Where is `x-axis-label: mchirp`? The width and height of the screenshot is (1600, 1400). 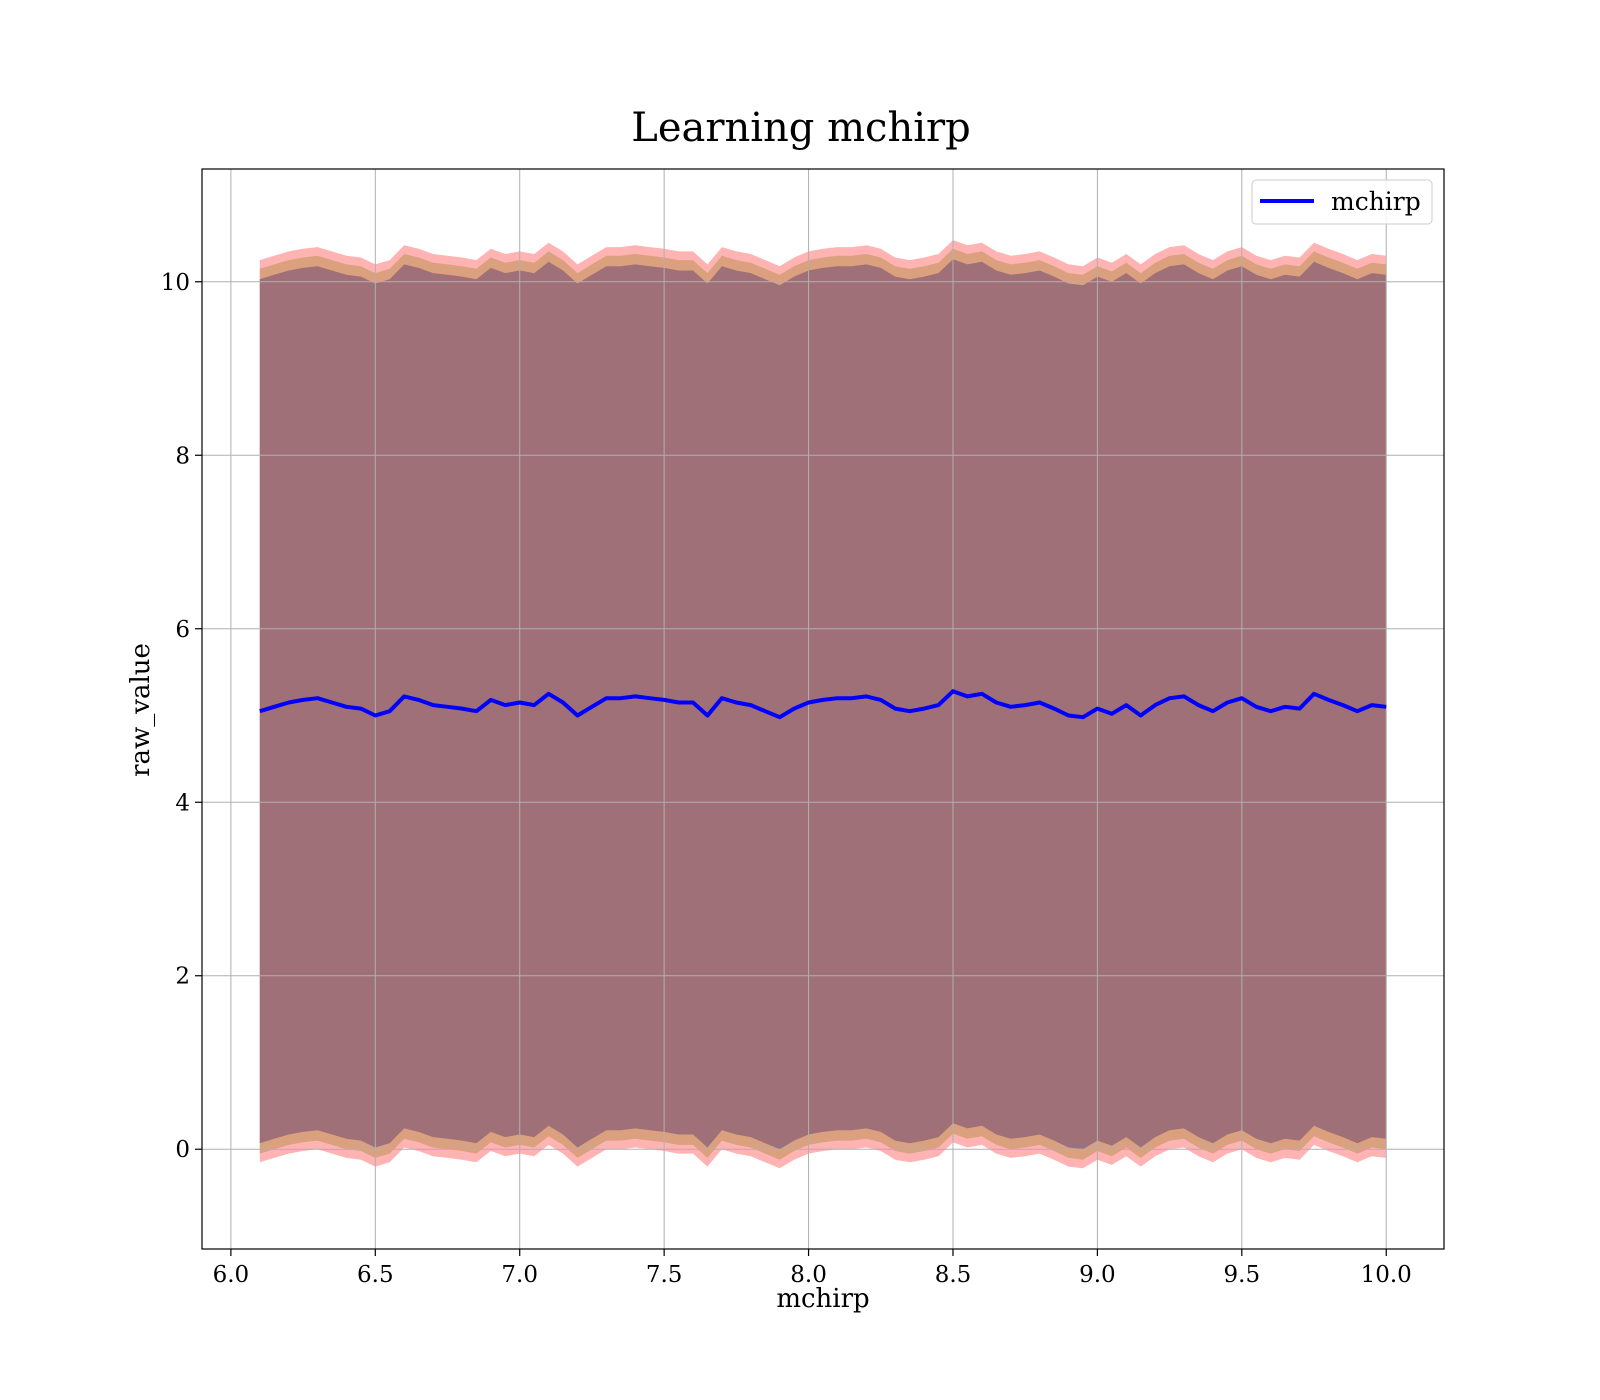 x-axis-label: mchirp is located at coordinates (822, 1299).